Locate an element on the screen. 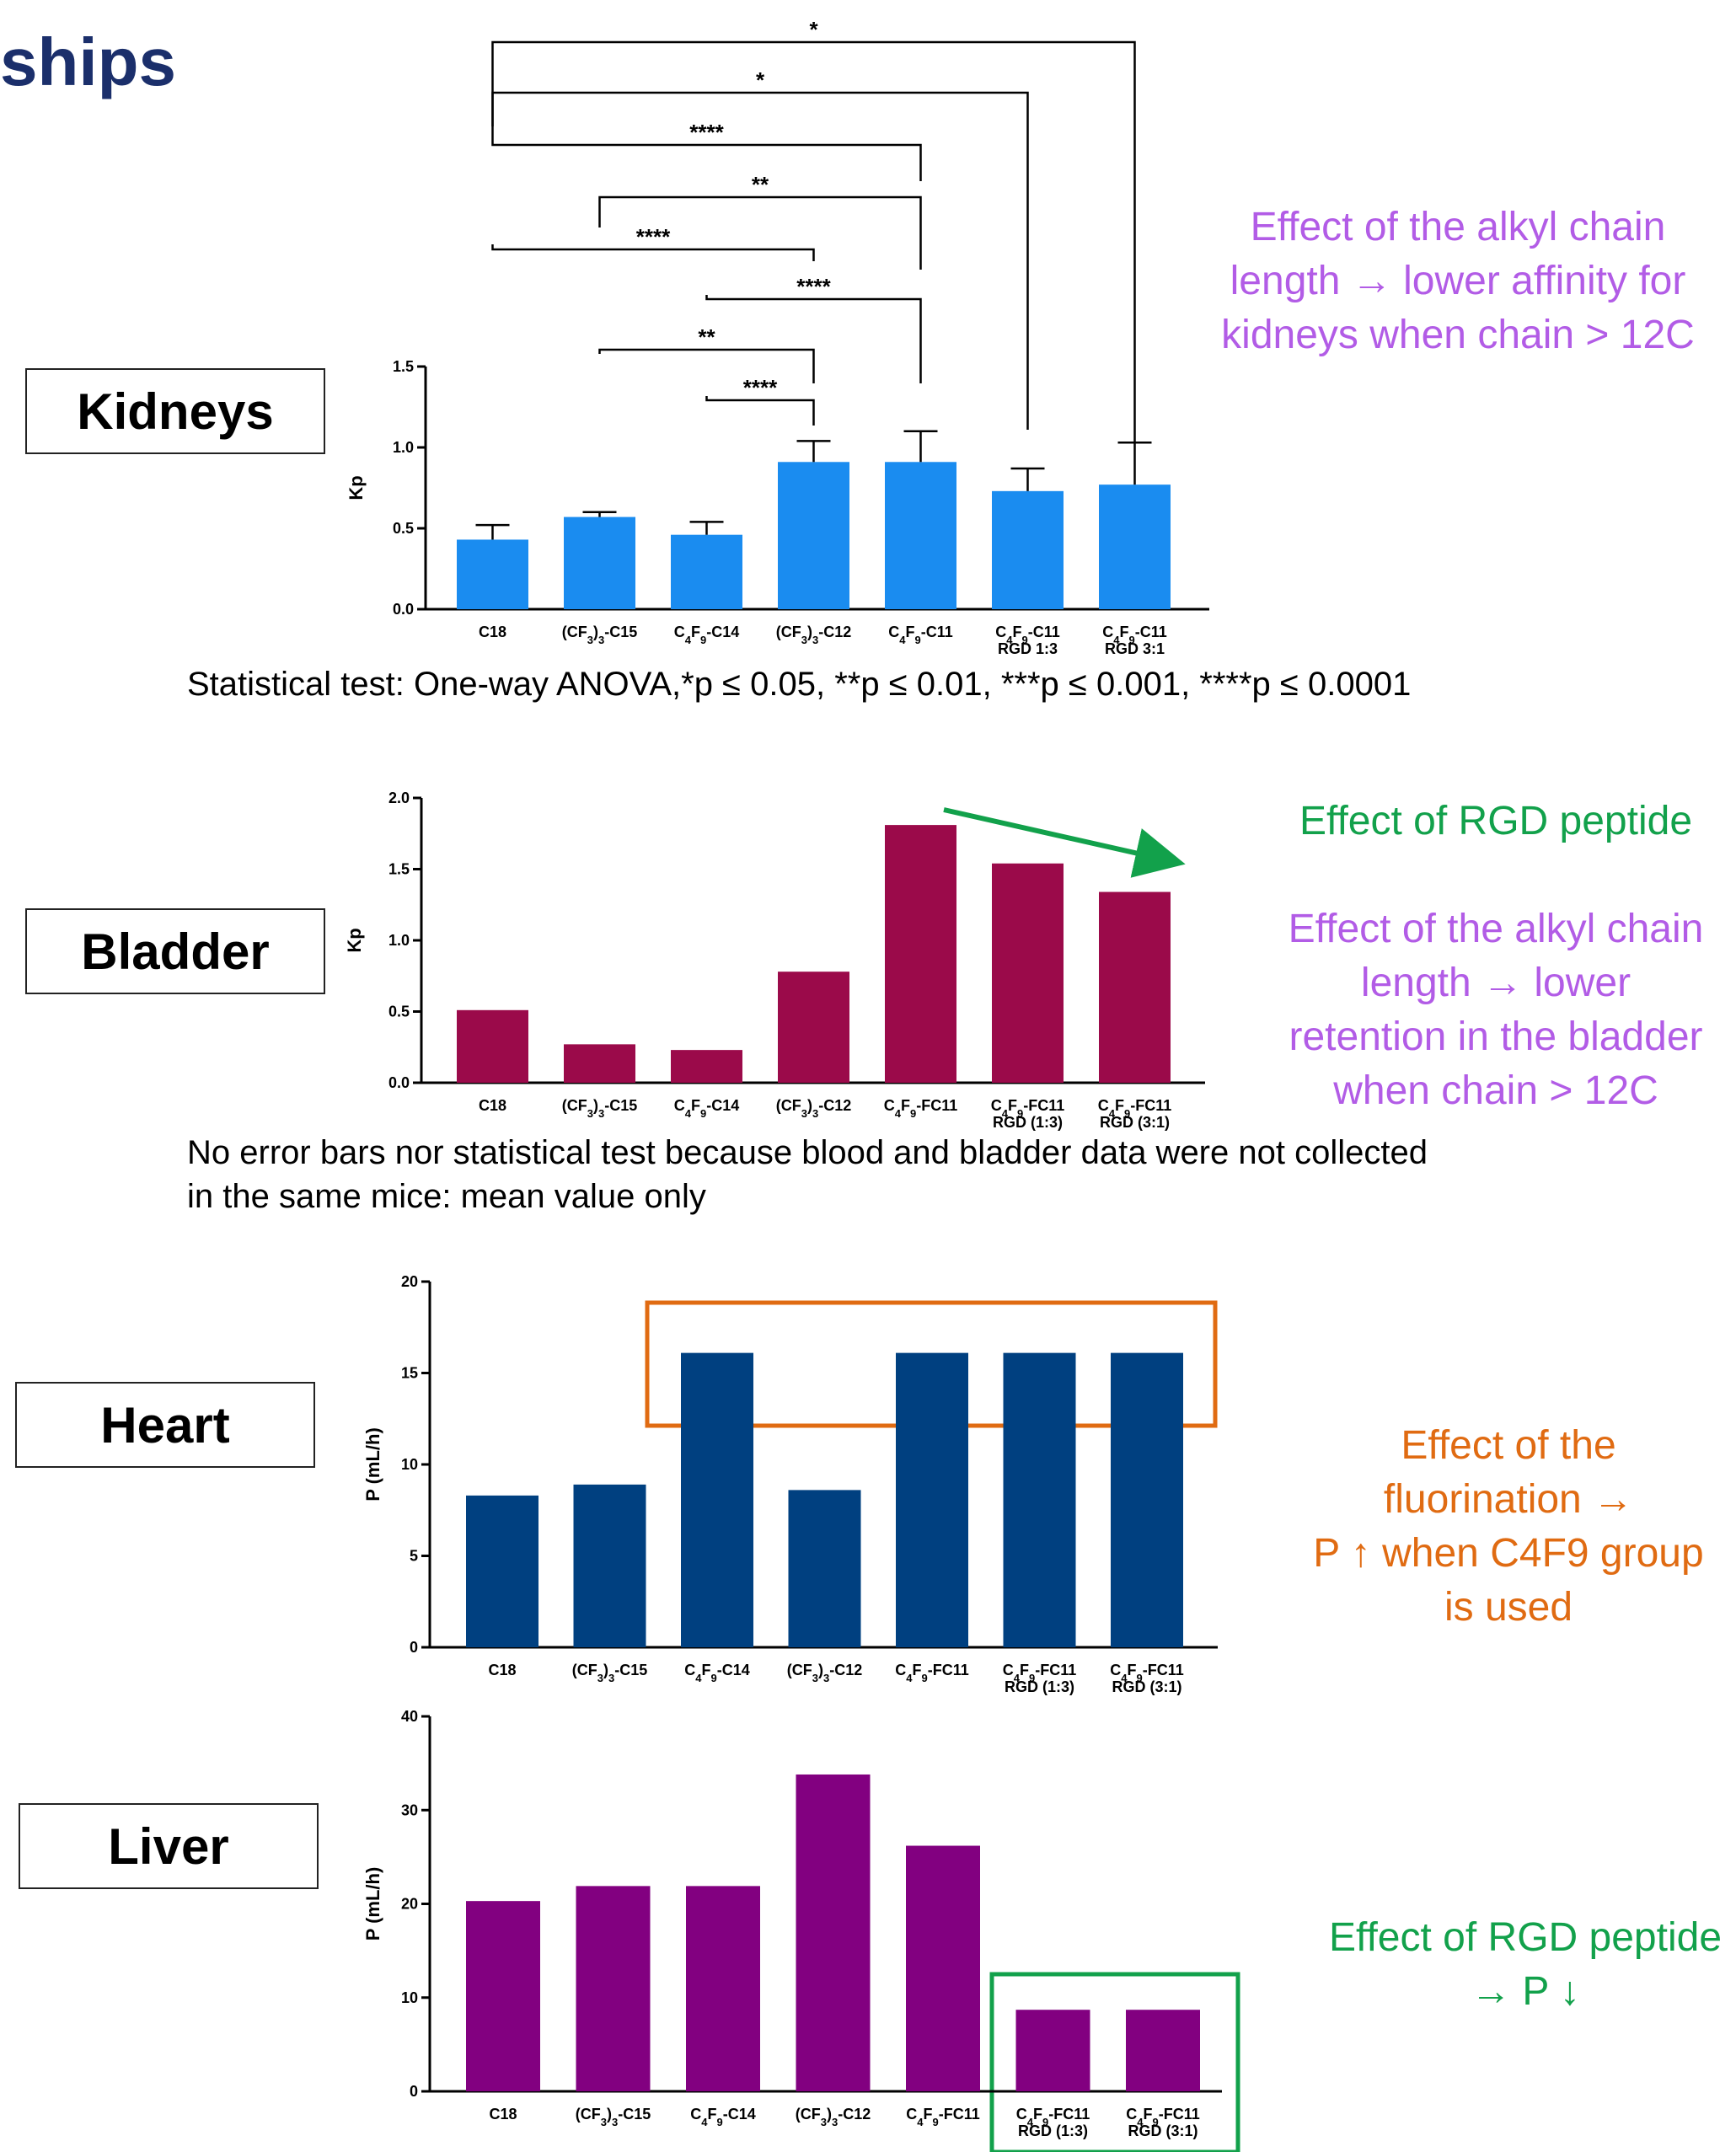 The image size is (1736, 2152). heart-category-label: RGD (3:1) is located at coordinates (1146, 1686).